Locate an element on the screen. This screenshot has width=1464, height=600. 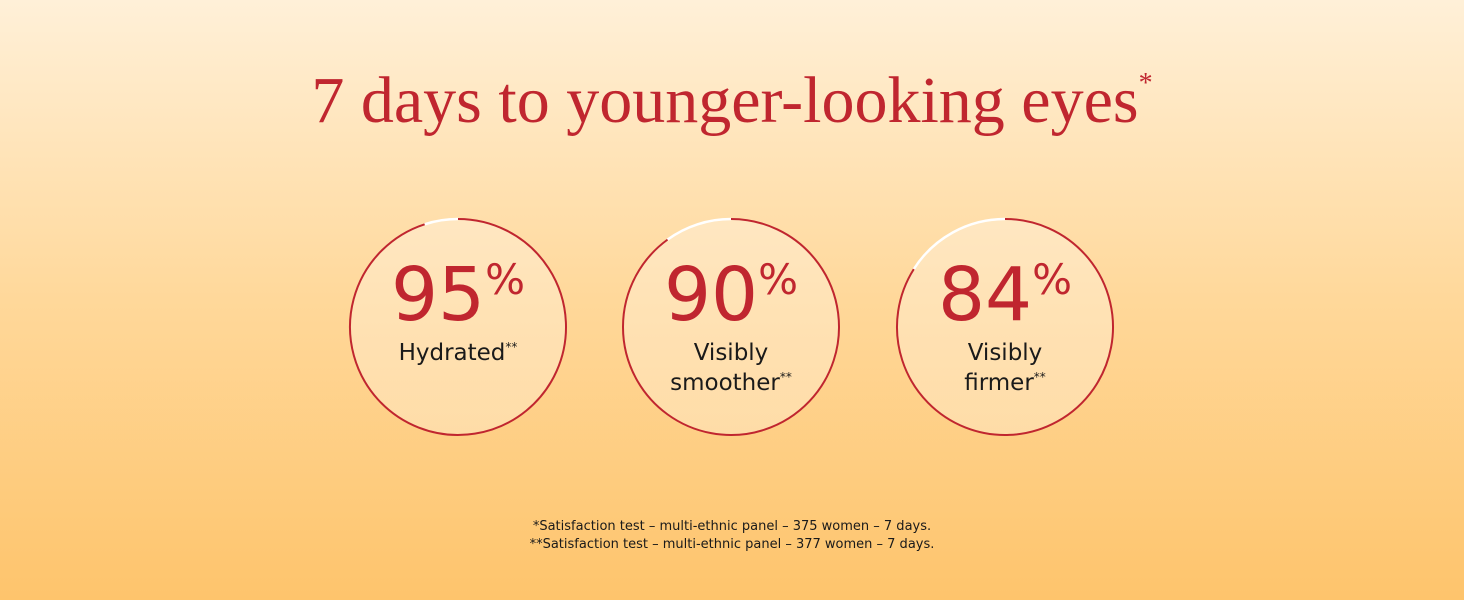
stat-number: 90 is located at coordinates (711, 295).